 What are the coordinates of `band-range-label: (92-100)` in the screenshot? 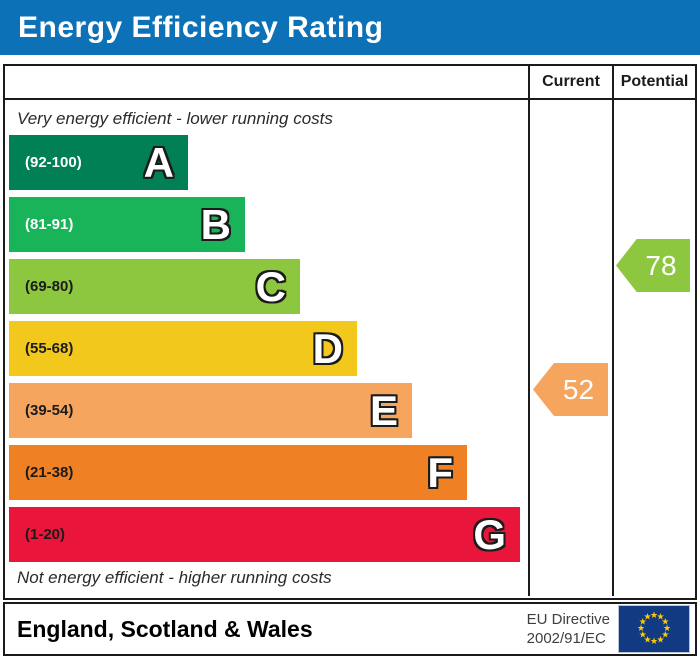 It's located at (53, 162).